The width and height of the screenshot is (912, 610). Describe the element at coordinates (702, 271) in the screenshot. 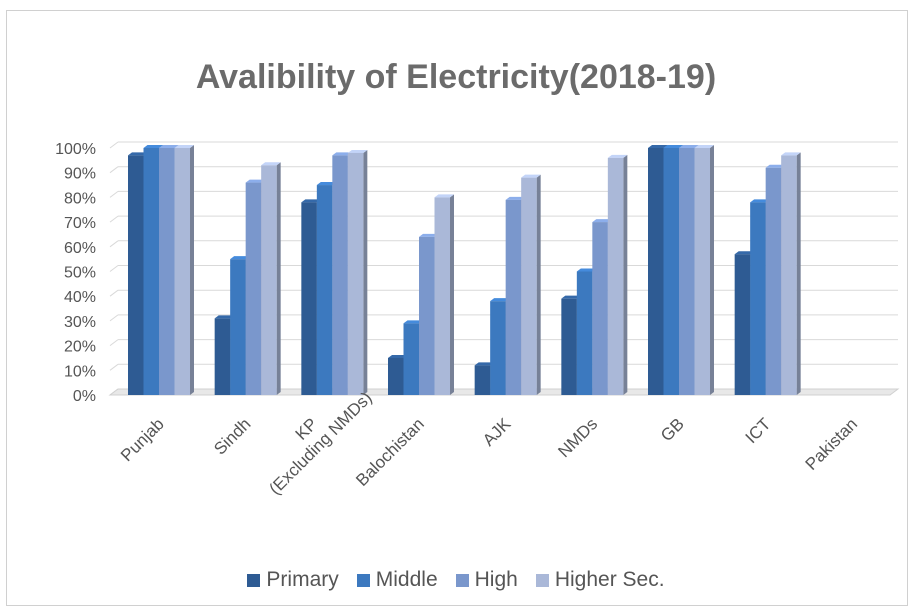

I see `bar-higher-sec--6` at that location.